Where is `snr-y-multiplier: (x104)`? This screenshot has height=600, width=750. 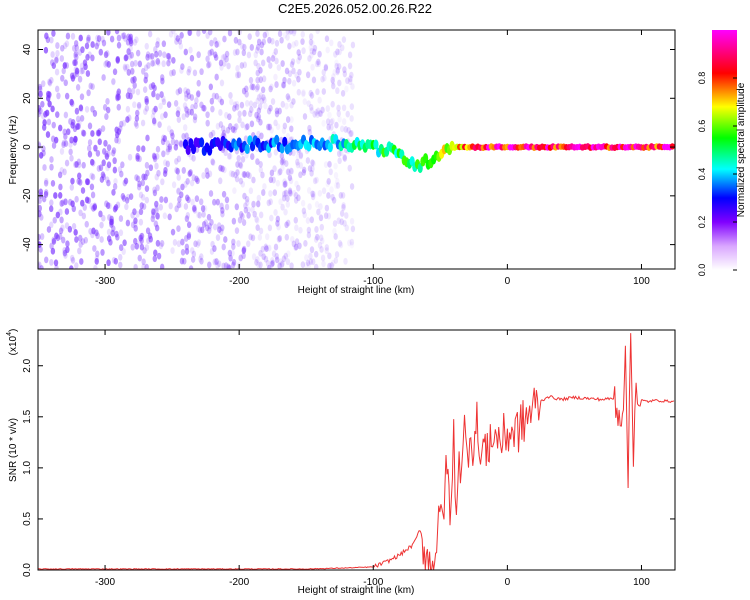
snr-y-multiplier: (x104) is located at coordinates (12, 342).